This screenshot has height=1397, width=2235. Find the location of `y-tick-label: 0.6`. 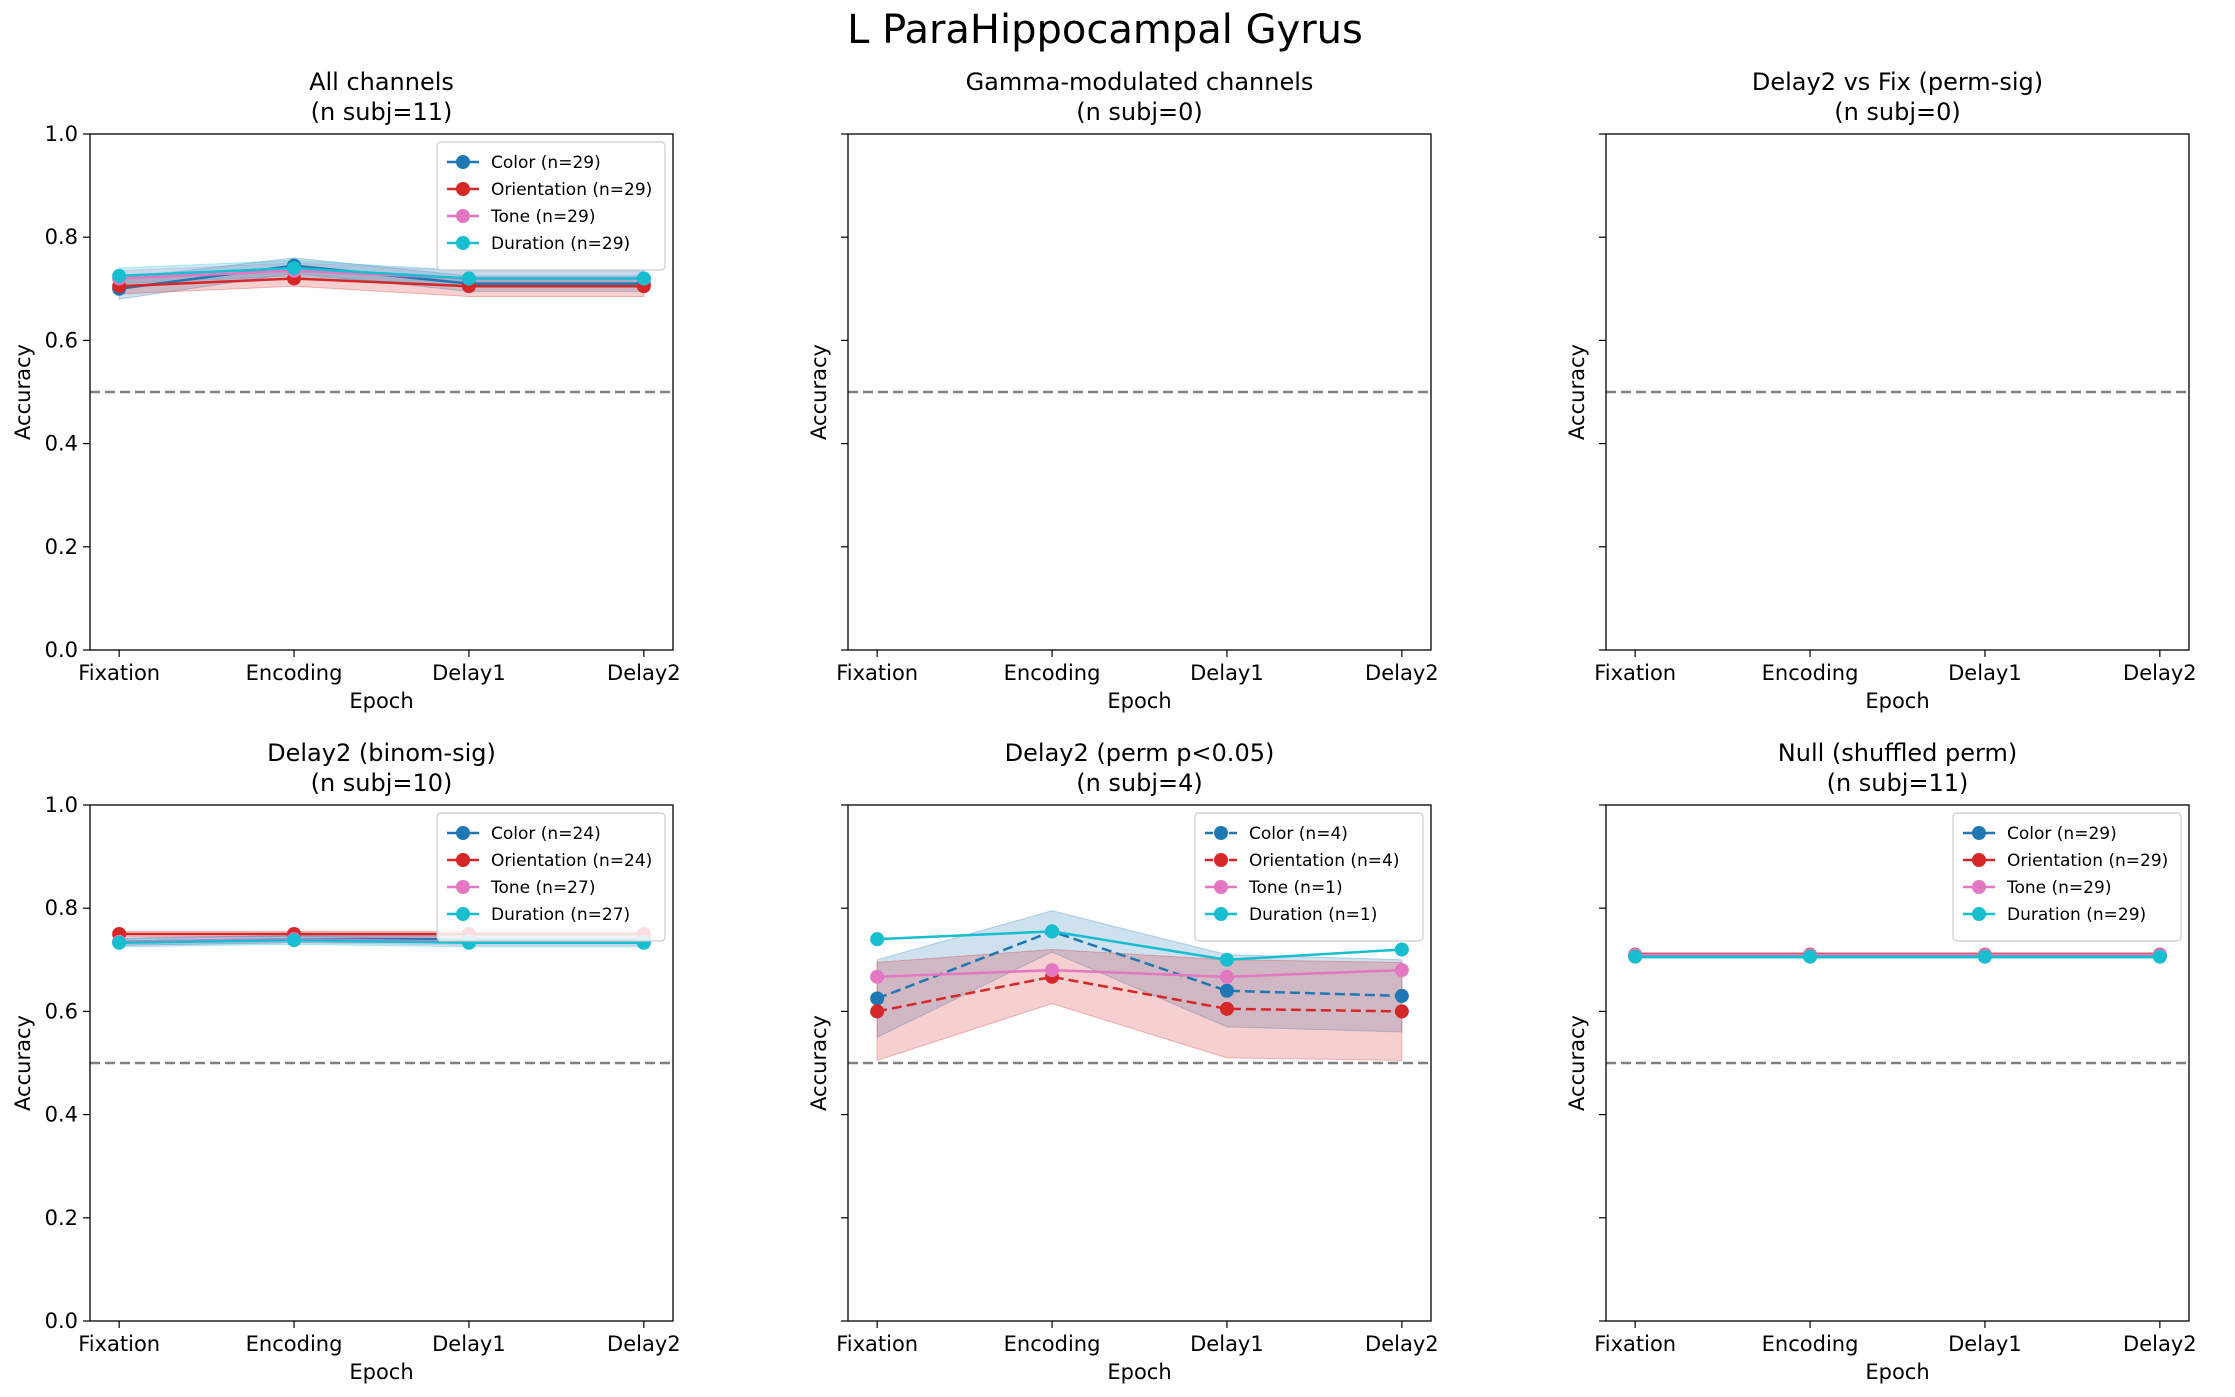

y-tick-label: 0.6 is located at coordinates (61, 340).